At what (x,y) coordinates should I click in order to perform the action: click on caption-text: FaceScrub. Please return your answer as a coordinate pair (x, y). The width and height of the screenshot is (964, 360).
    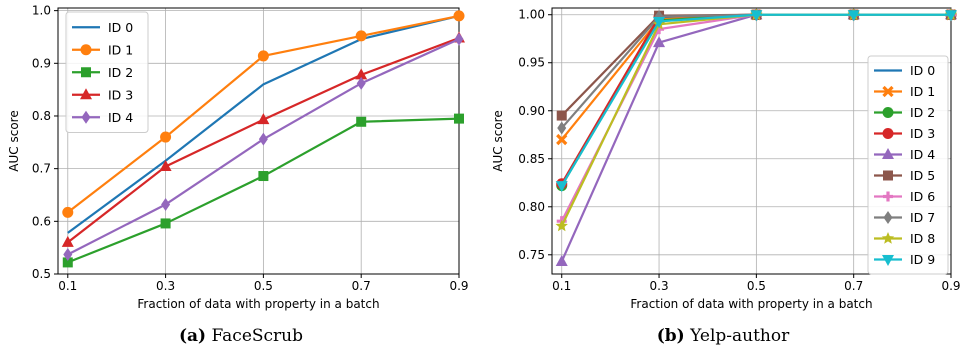
    Looking at the image, I should click on (257, 336).